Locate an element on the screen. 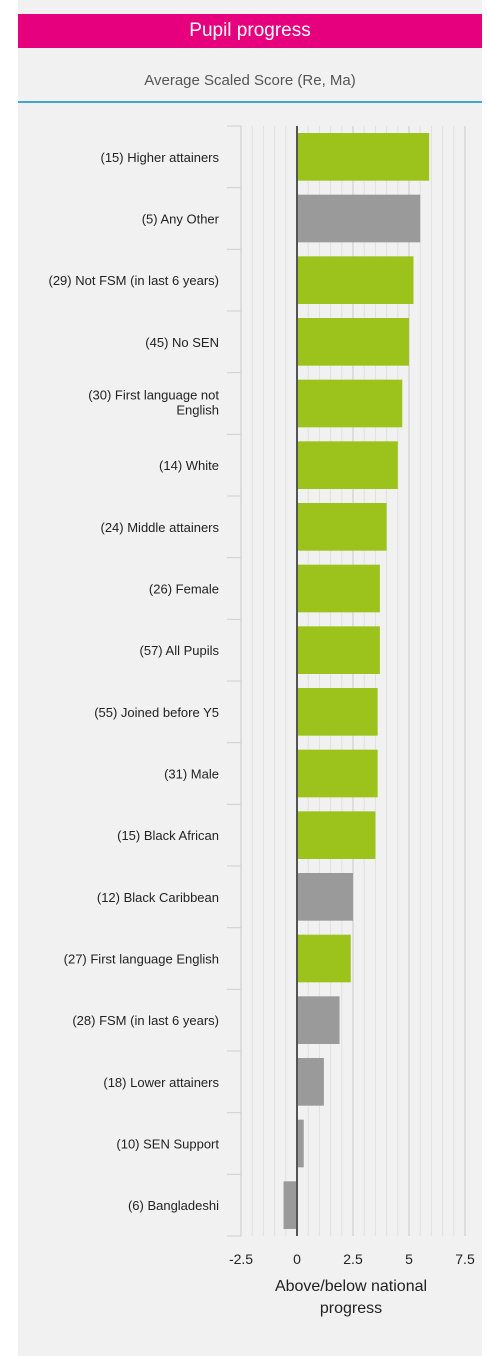 This screenshot has width=487, height=1356. category-label: (29) Not FSM (in last 6 years) is located at coordinates (134, 280).